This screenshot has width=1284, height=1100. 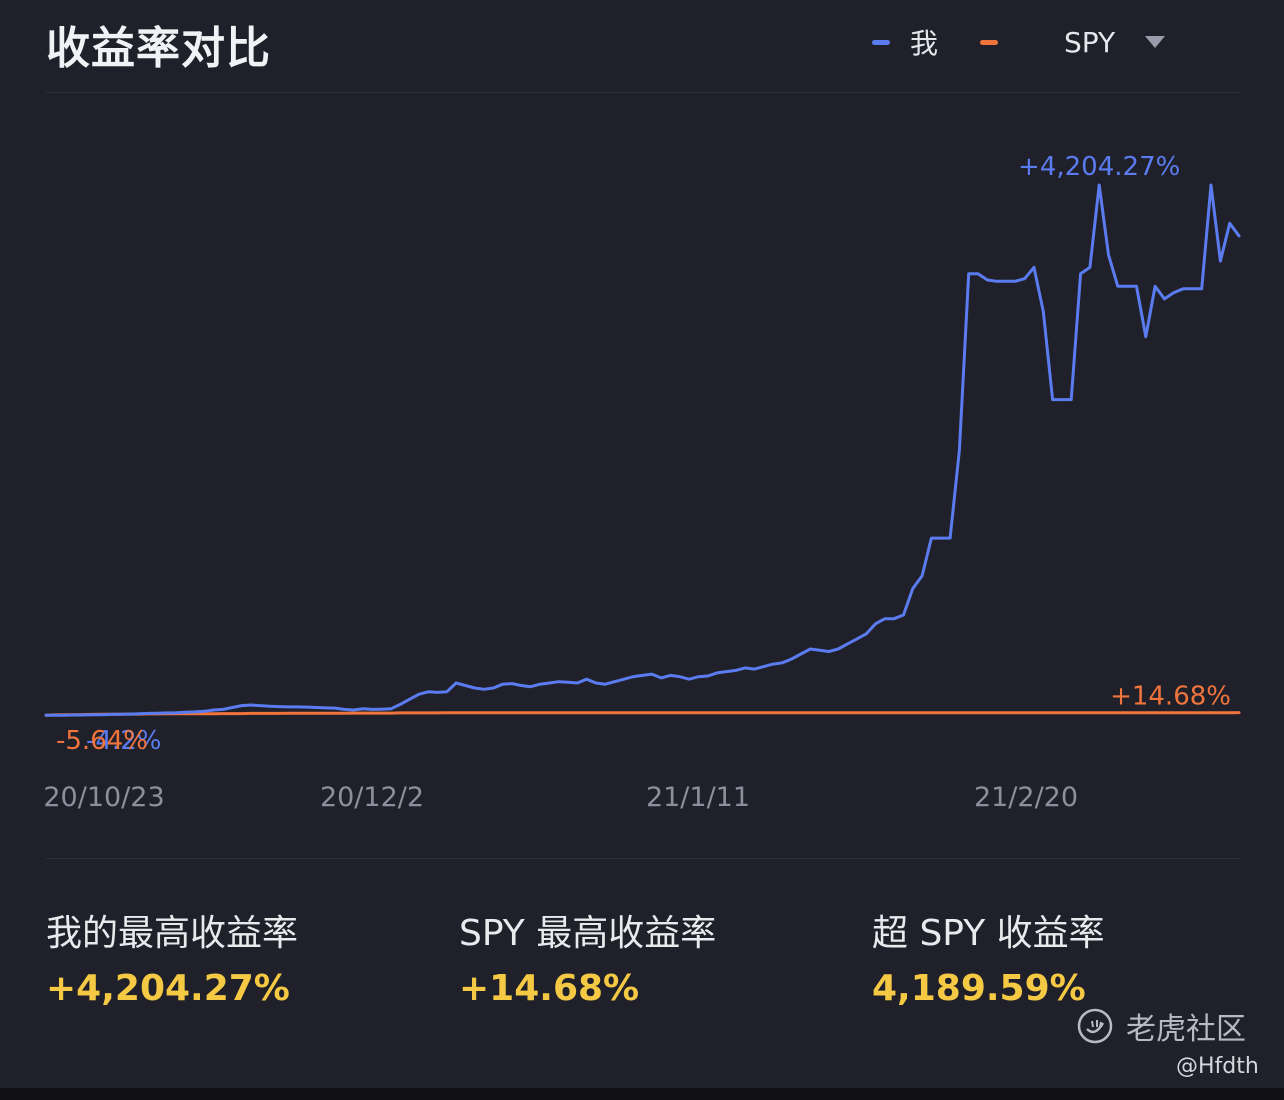 I want to click on data-label: +14.68%, so click(x=1170, y=697).